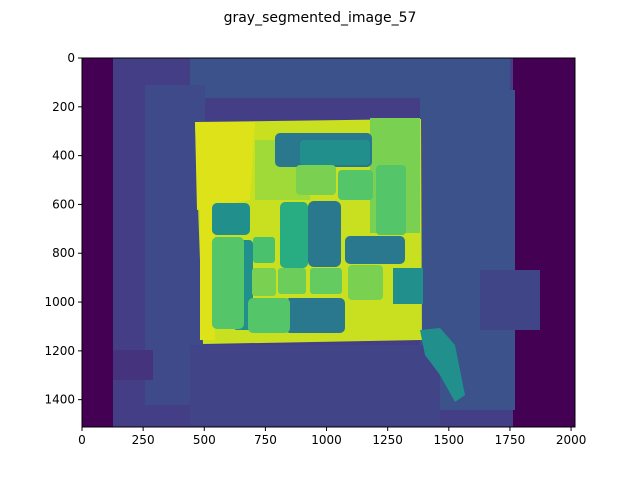 The height and width of the screenshot is (480, 640). Describe the element at coordinates (71, 58) in the screenshot. I see `y-tick-label: 0` at that location.